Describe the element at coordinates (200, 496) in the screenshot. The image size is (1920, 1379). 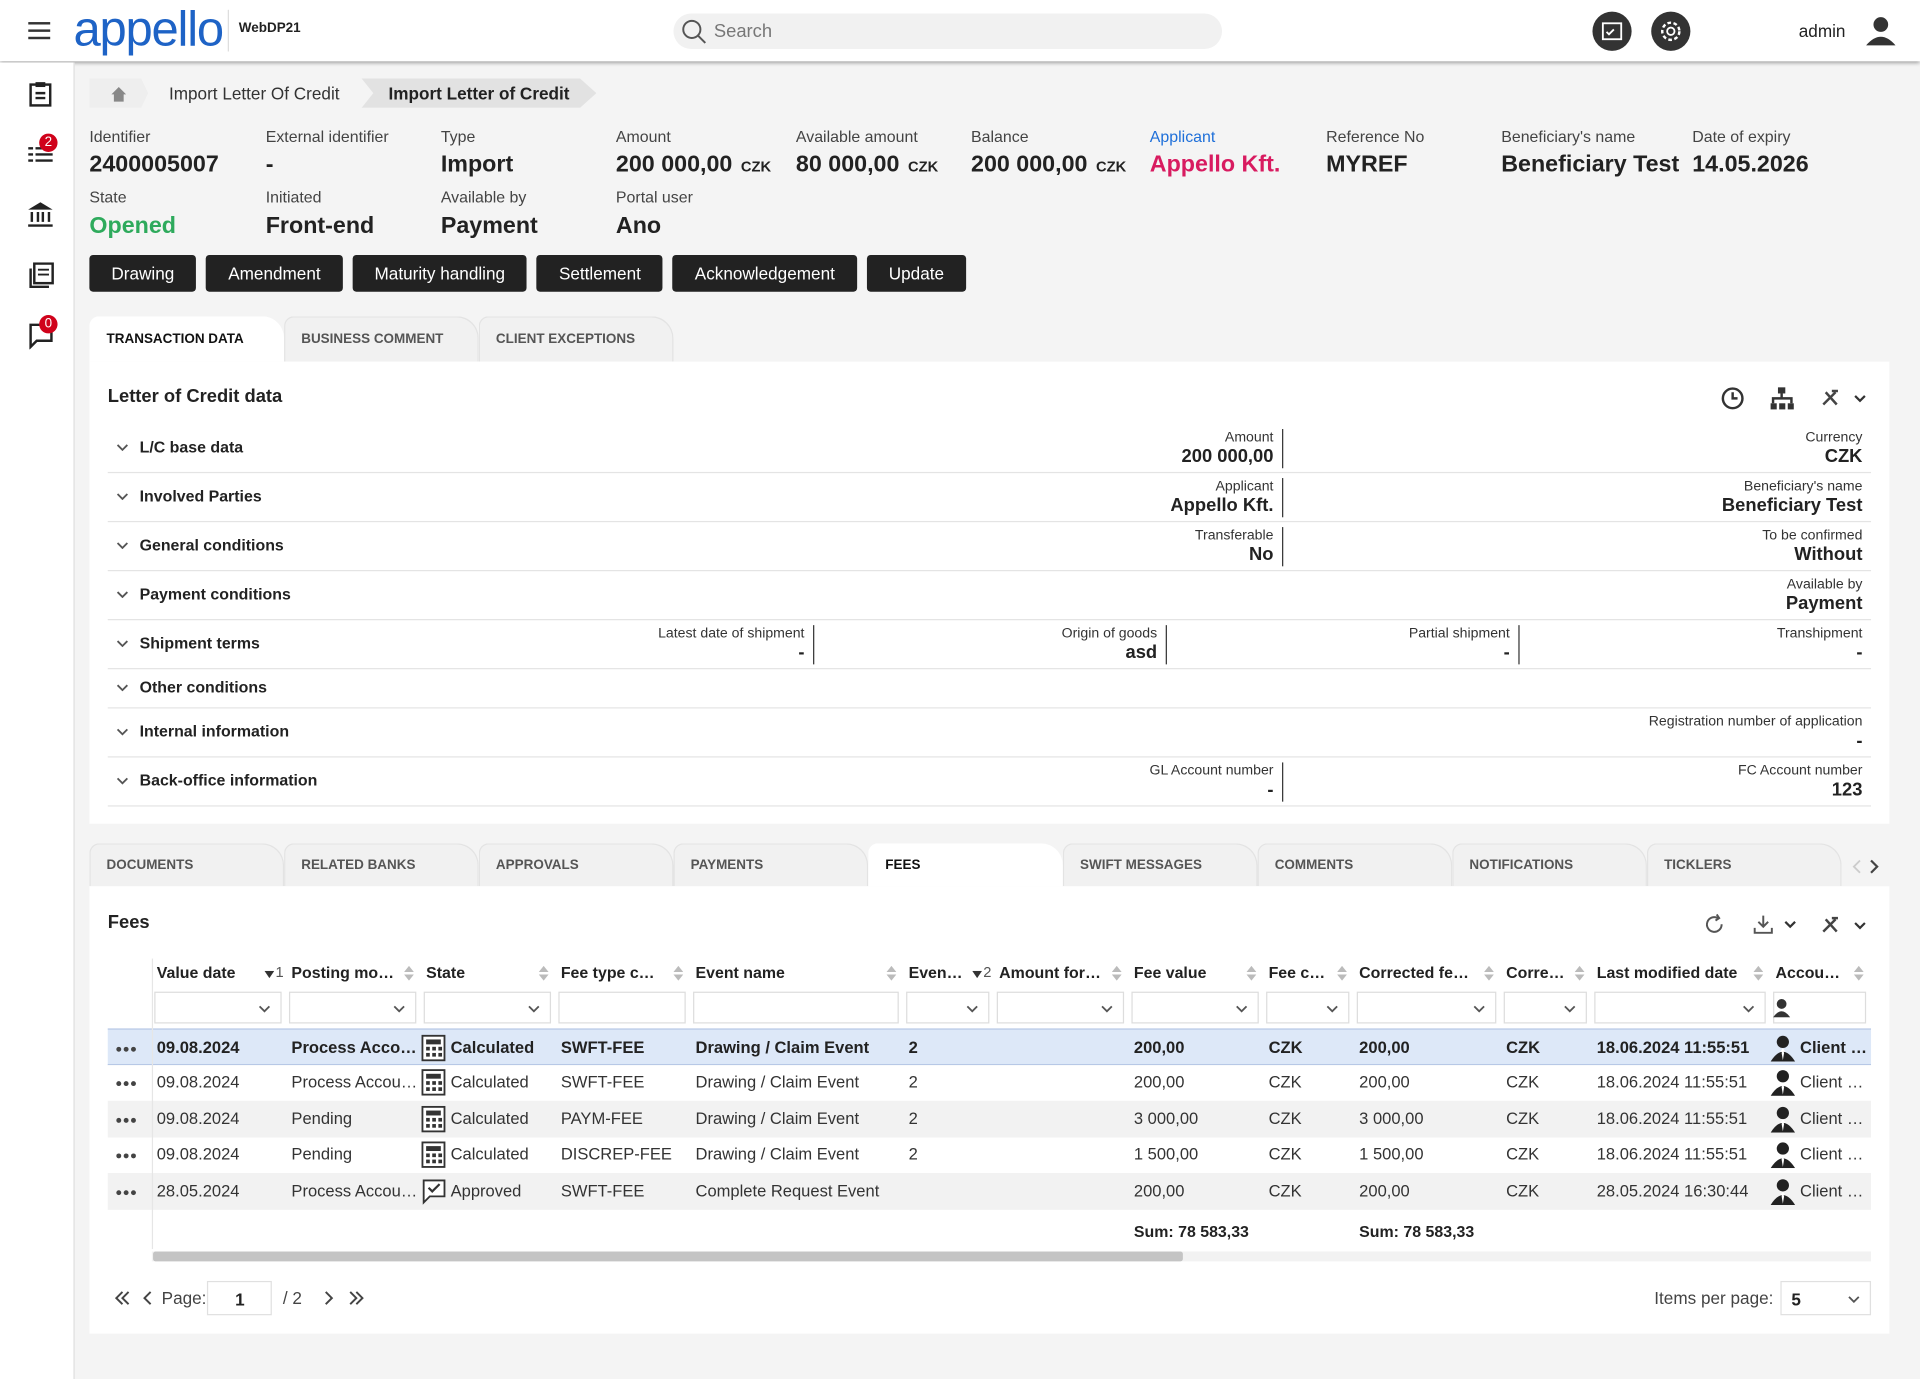
I see `section-title: Involved Parties` at that location.